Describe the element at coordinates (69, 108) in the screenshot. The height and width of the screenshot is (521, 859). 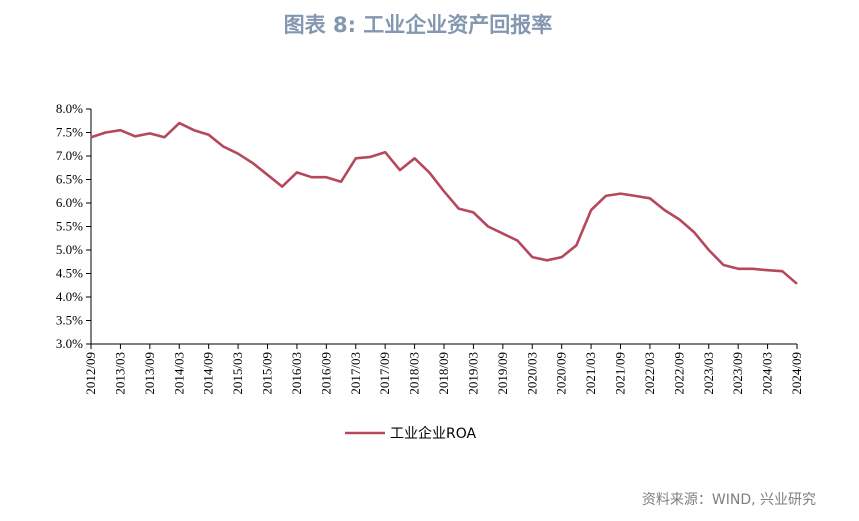
I see `y-tick-label: 8.0%` at that location.